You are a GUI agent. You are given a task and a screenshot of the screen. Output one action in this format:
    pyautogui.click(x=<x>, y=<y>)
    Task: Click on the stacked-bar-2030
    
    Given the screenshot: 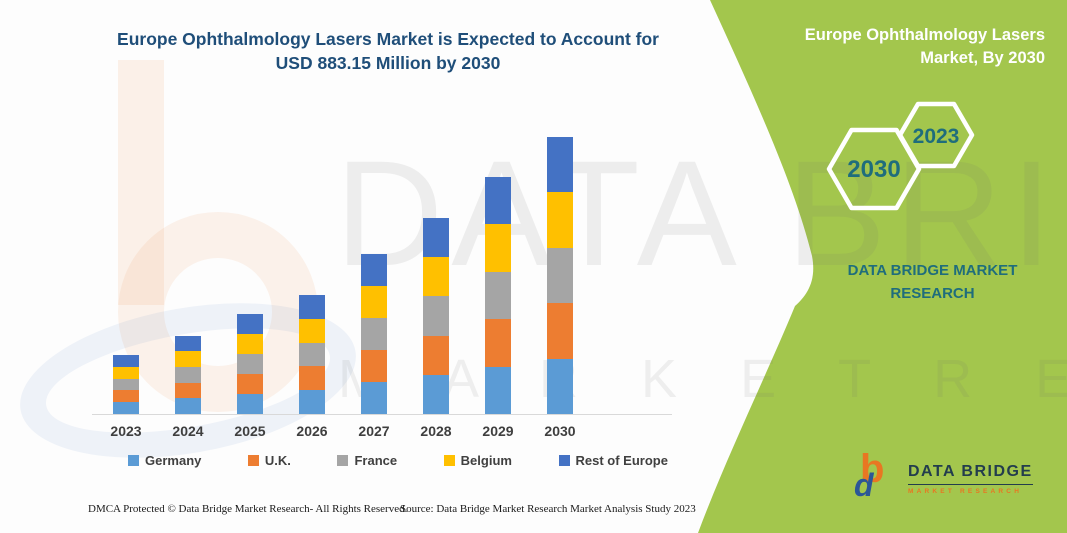 What is the action you would take?
    pyautogui.click(x=560, y=275)
    